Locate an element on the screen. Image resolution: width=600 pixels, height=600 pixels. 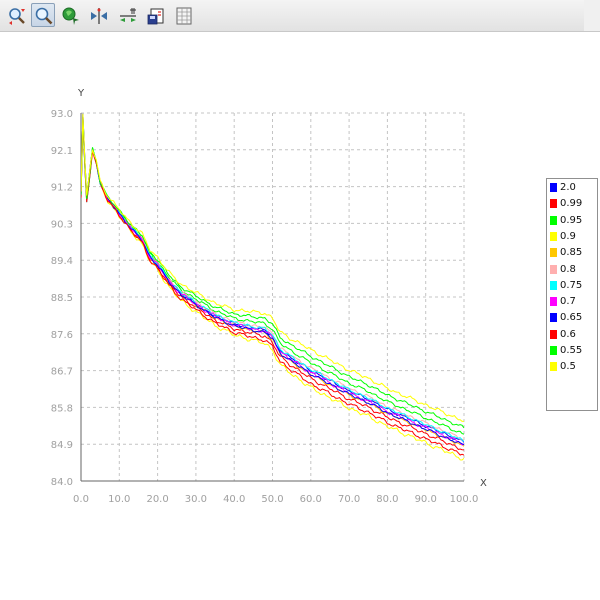
y-tick-label: 93.0 is located at coordinates (62, 114).